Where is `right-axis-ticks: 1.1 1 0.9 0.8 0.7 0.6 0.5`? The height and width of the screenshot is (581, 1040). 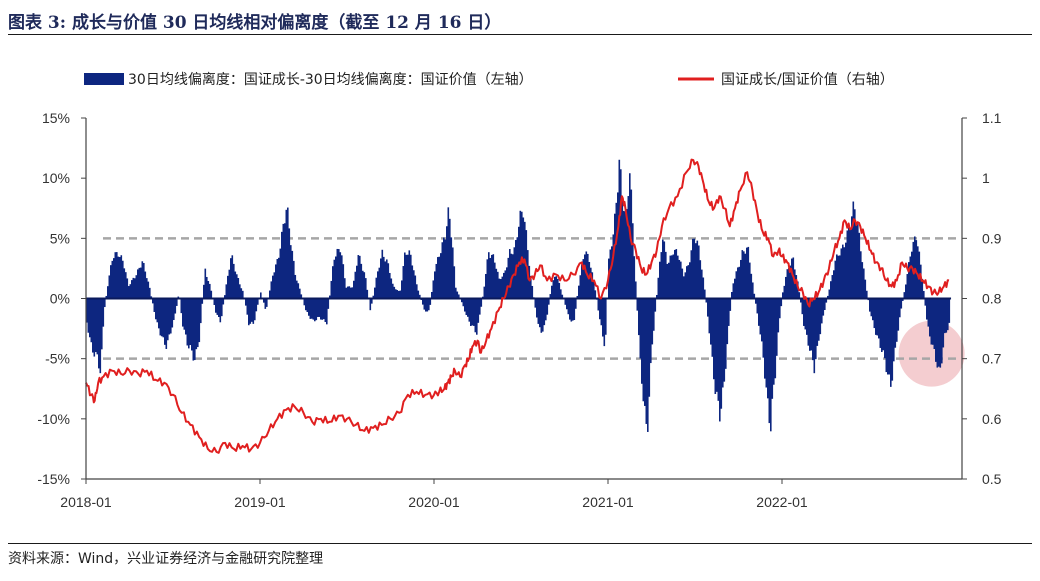
right-axis-ticks: 1.1 1 0.9 0.8 0.7 0.6 0.5 is located at coordinates (982, 298).